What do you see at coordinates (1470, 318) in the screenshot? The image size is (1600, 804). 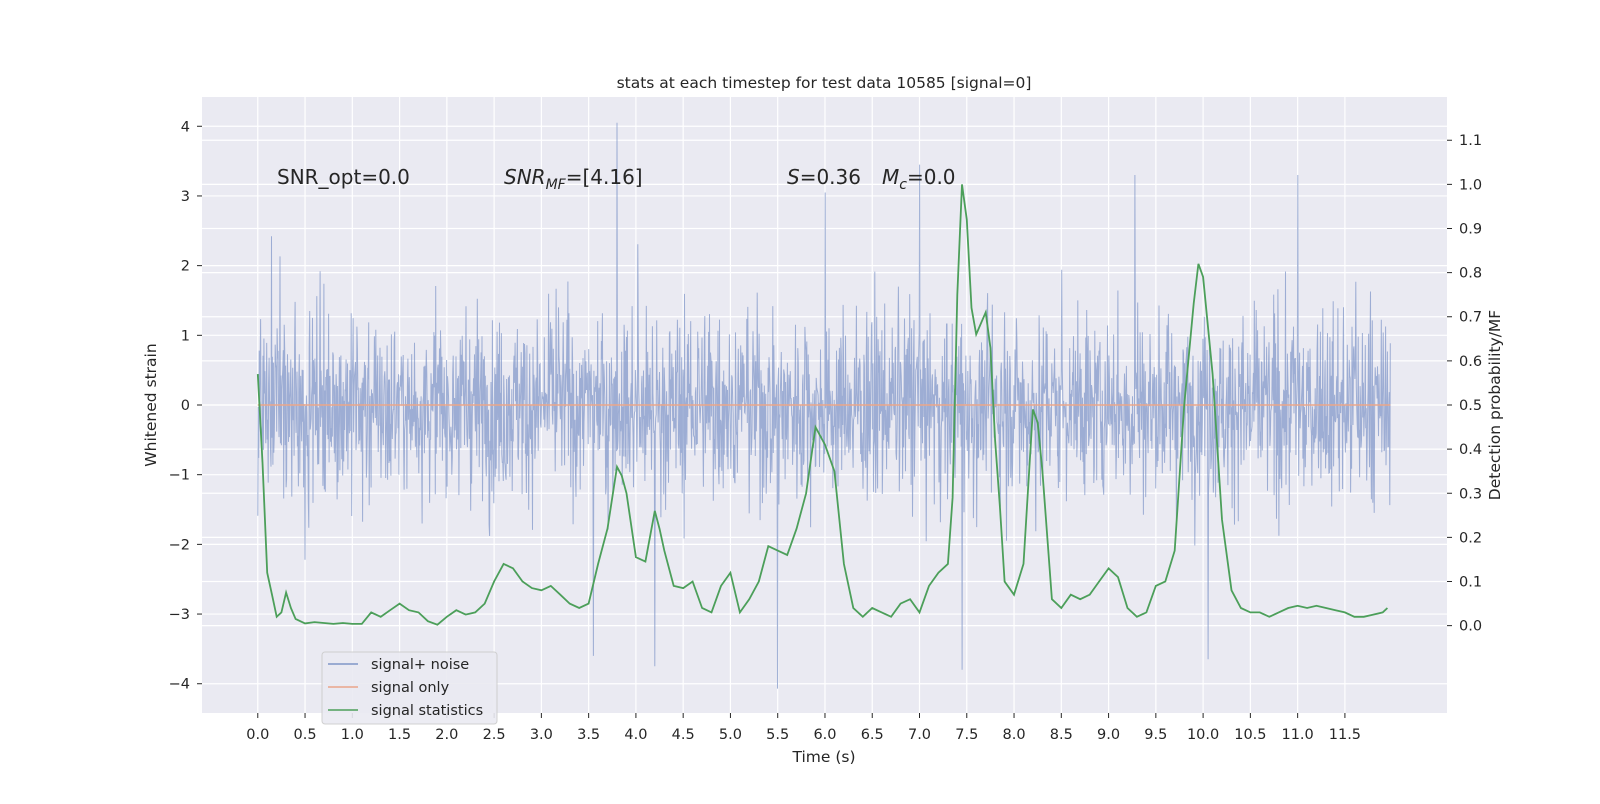 I see `y-tick-label-right: 0.7` at bounding box center [1470, 318].